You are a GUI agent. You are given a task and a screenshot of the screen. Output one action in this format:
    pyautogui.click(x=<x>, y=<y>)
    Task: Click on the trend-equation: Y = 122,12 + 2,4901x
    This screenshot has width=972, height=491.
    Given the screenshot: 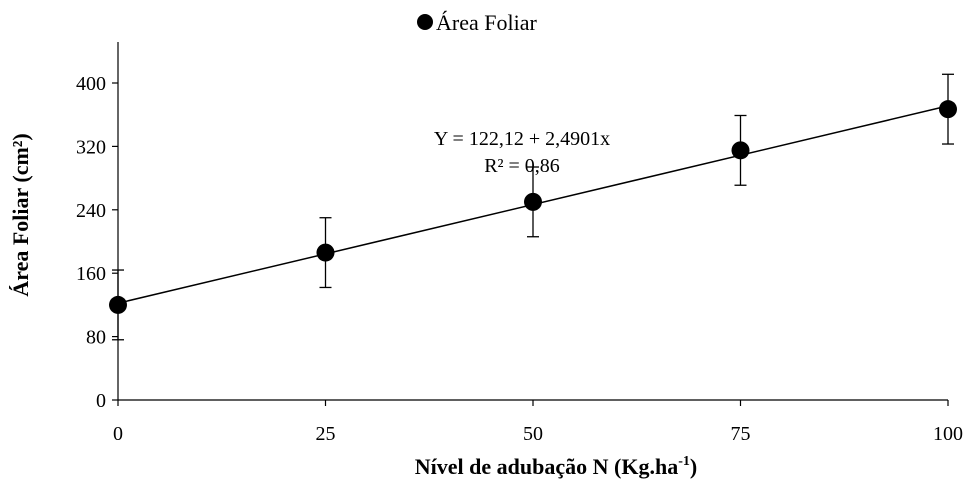 What is the action you would take?
    pyautogui.click(x=522, y=139)
    